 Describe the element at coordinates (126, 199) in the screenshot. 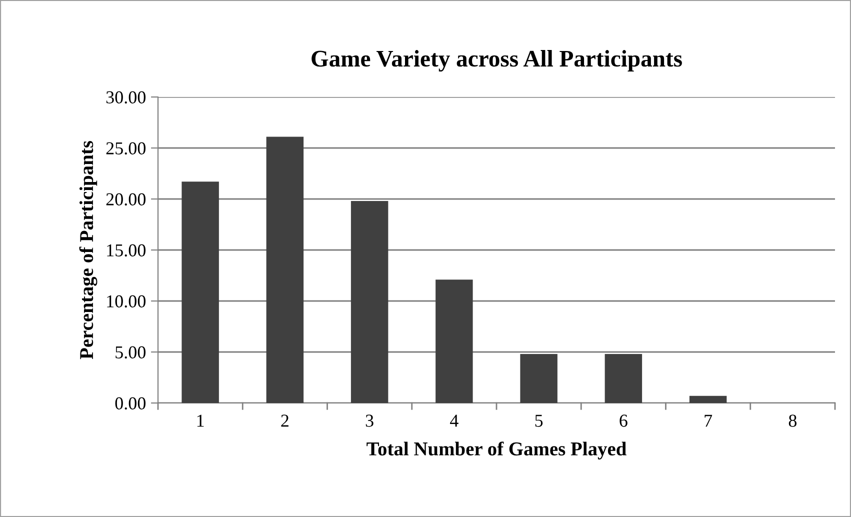

I see `y-tick-label: 20.00` at that location.